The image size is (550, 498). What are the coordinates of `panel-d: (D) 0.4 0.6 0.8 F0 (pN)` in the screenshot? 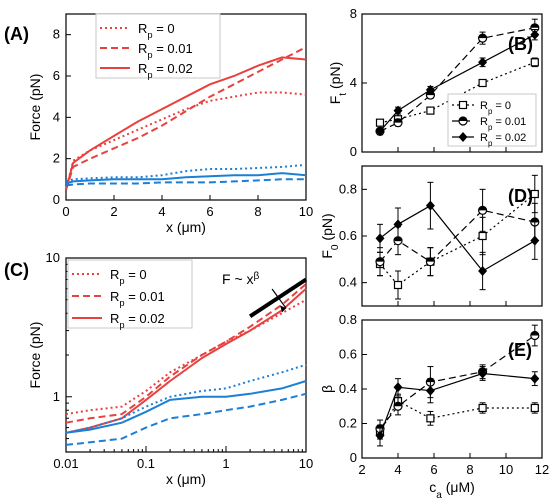 It's located at (431, 236).